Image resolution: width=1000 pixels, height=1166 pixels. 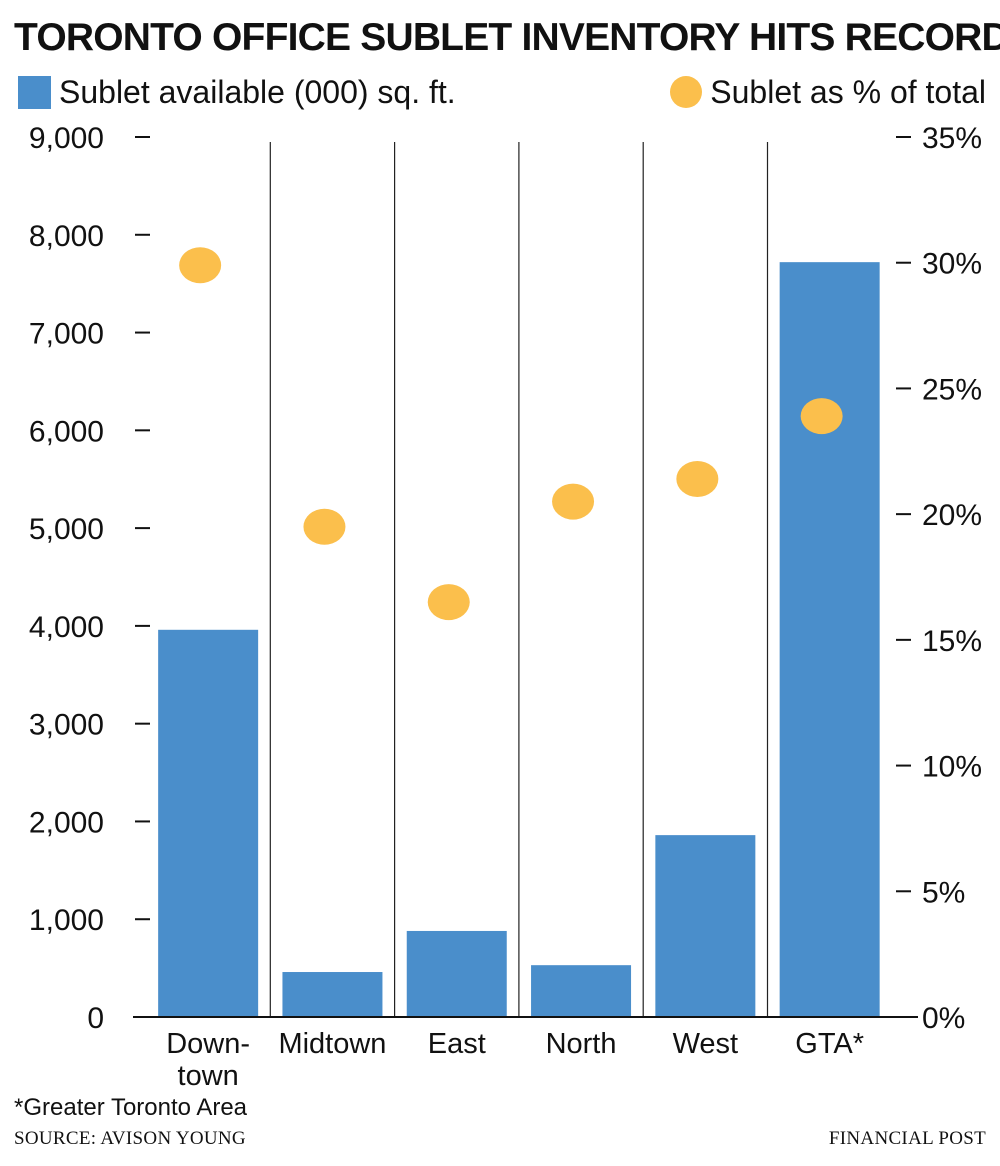 I want to click on left-axis-tick-label: 5,000, so click(x=66, y=529).